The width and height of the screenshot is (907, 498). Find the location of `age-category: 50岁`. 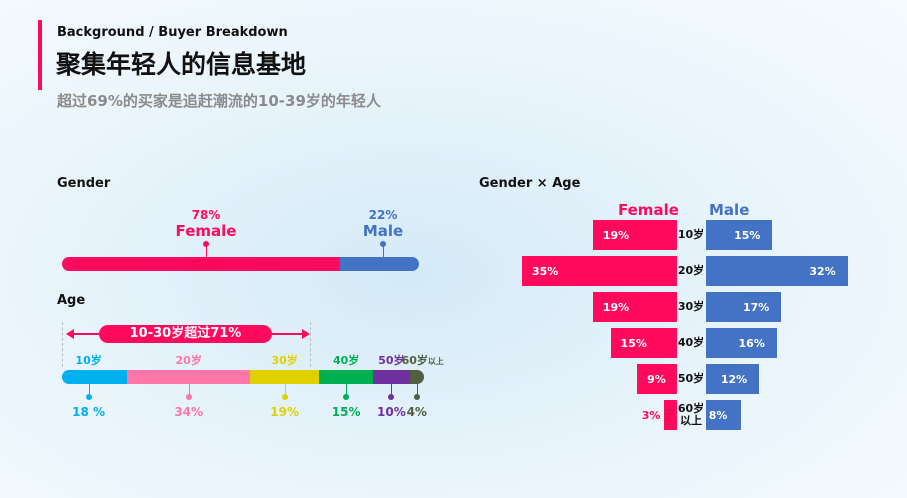

age-category: 50岁 is located at coordinates (391, 360).